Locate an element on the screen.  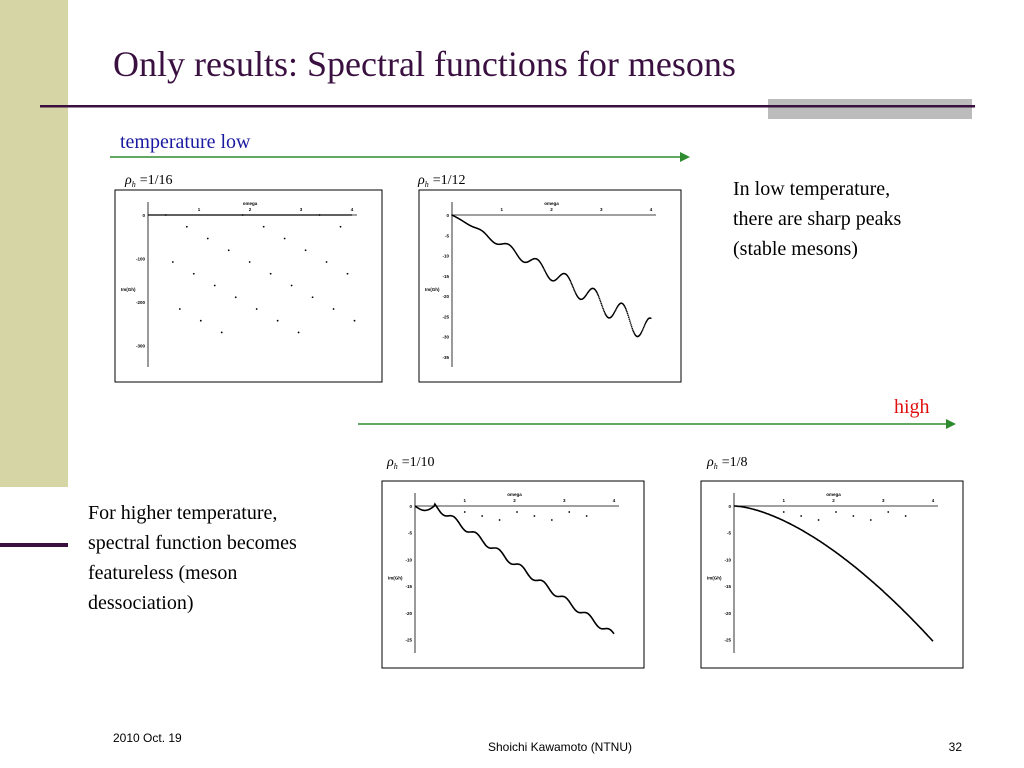
title-accent is located at coordinates (870, 109).